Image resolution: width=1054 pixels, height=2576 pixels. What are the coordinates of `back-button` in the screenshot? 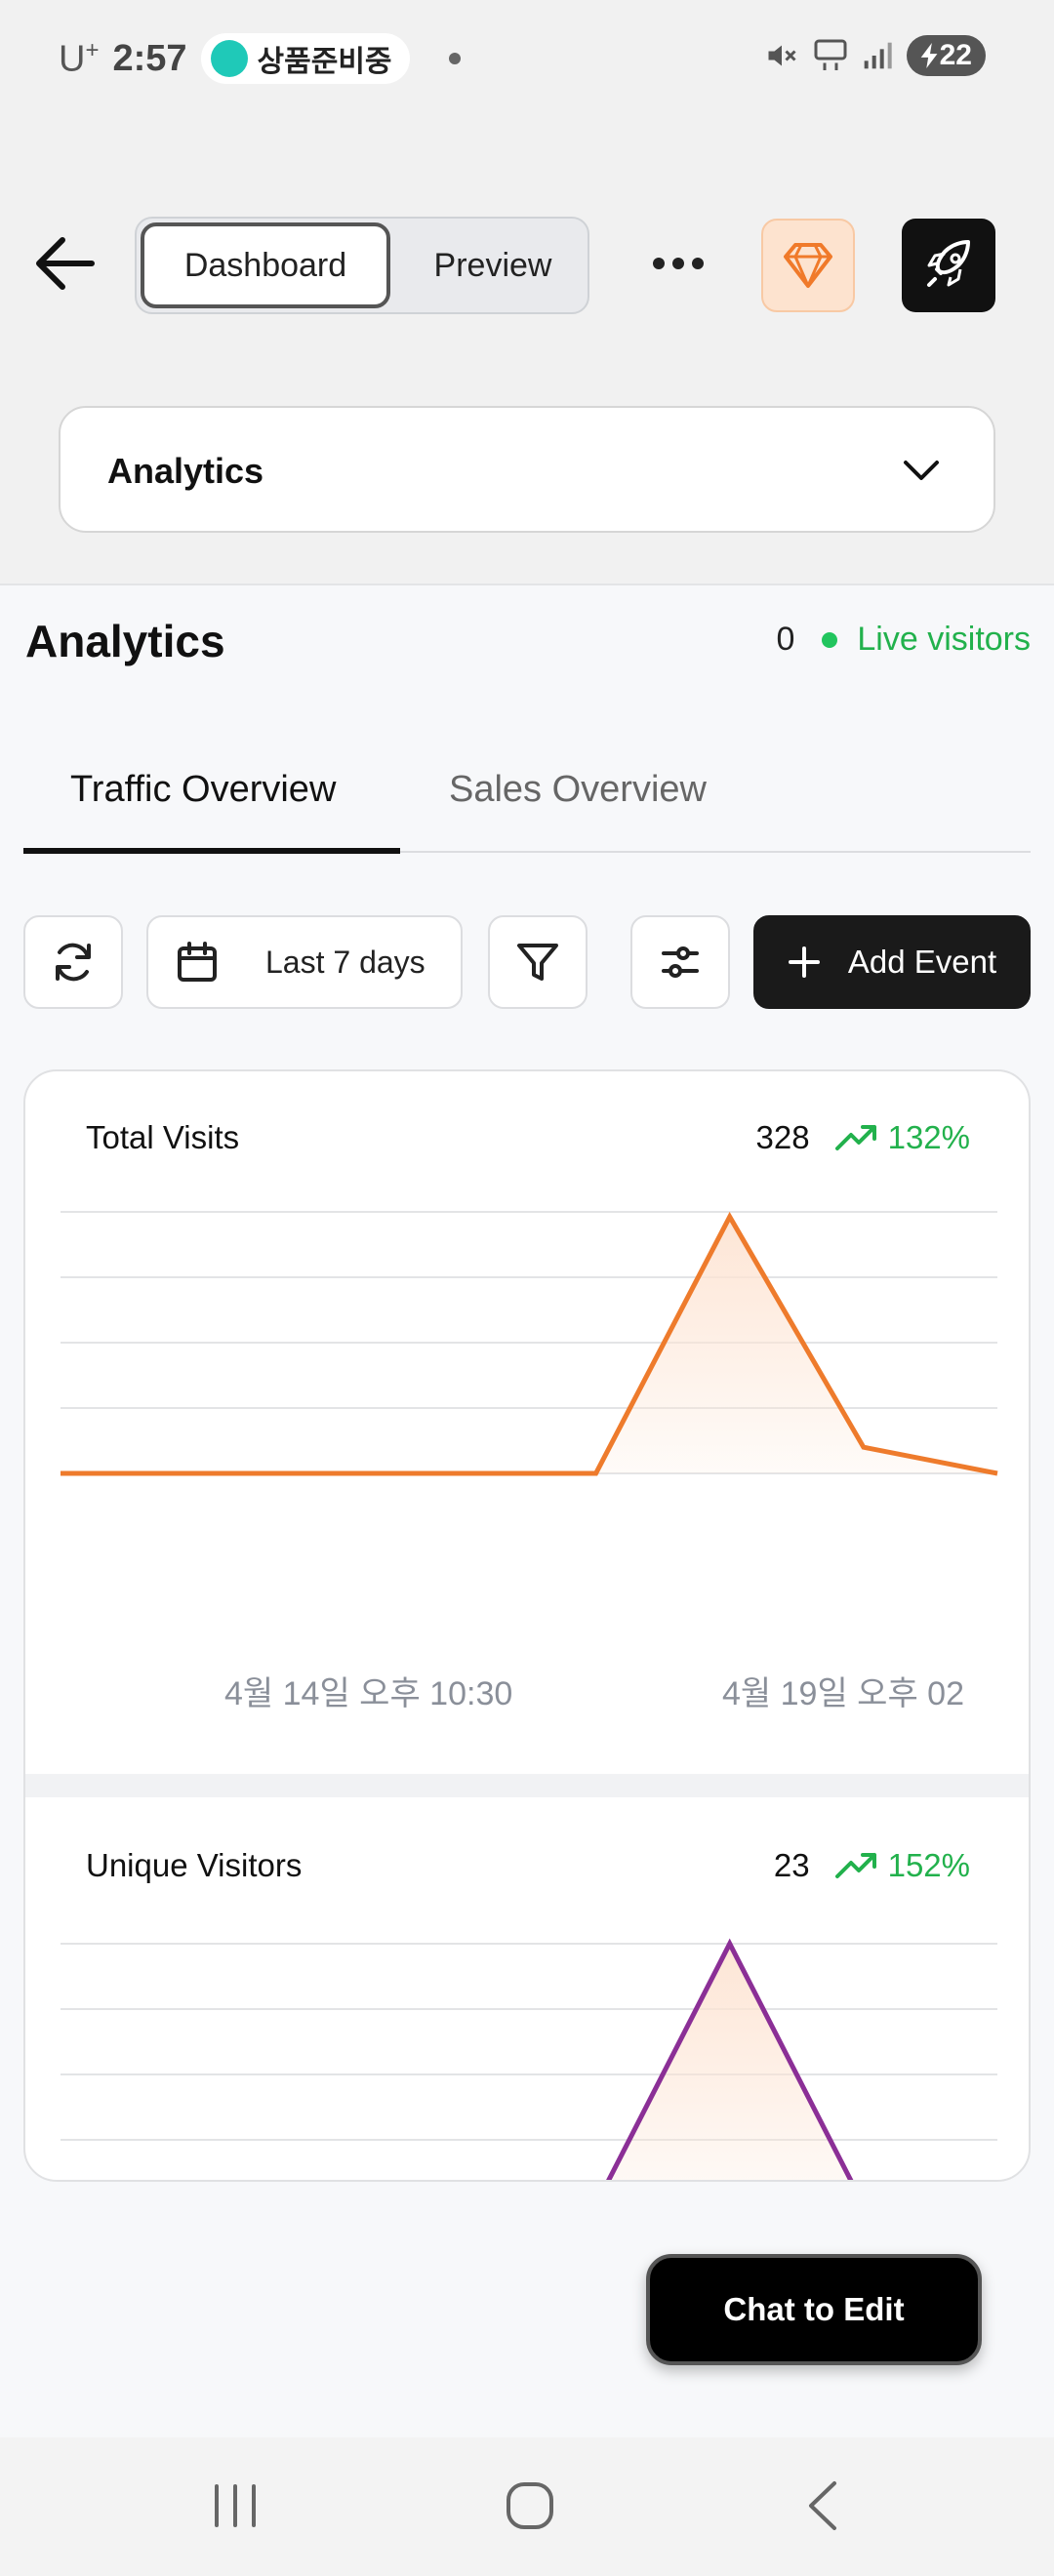 It's located at (65, 263).